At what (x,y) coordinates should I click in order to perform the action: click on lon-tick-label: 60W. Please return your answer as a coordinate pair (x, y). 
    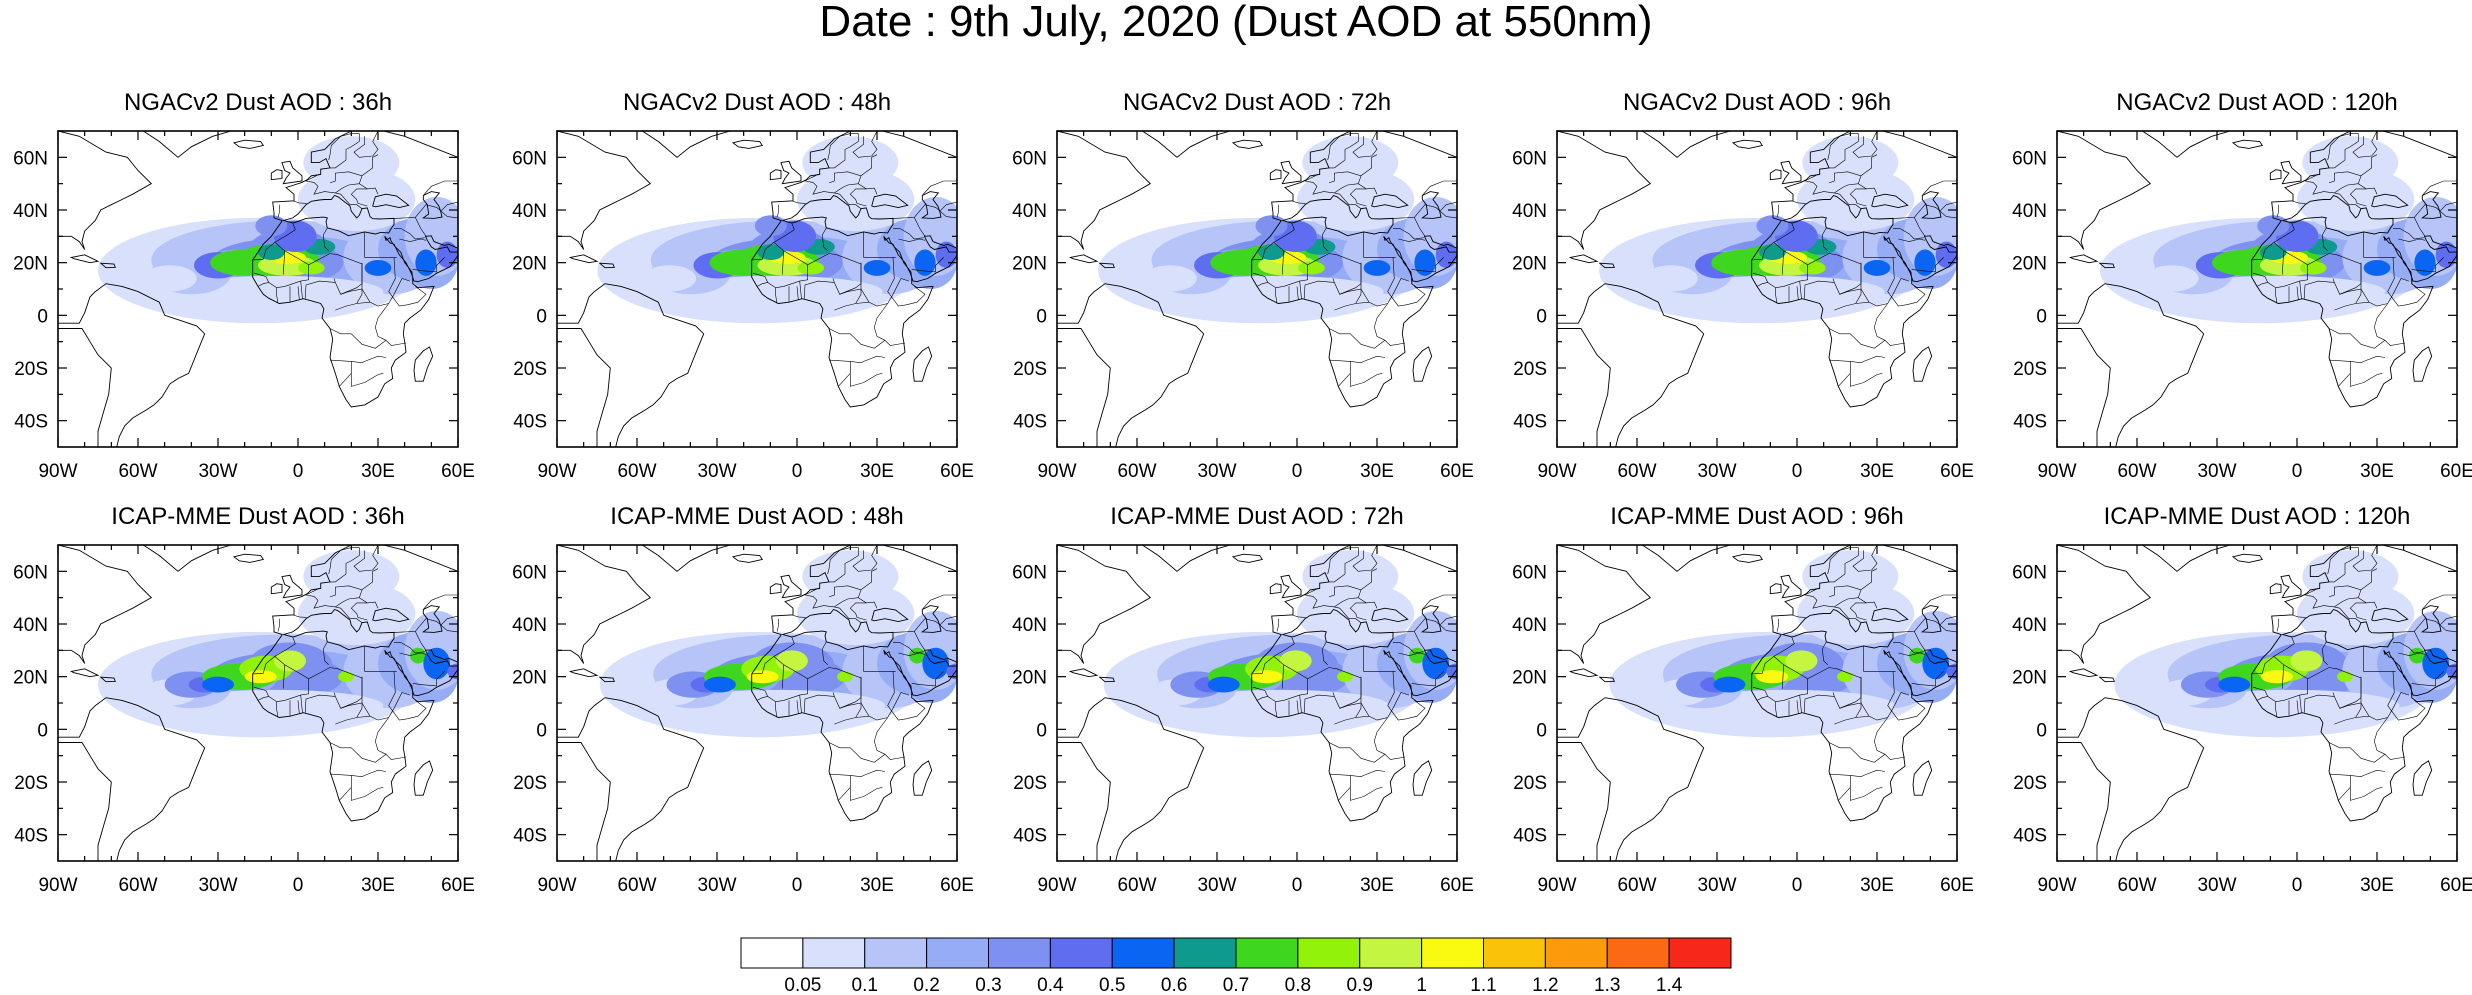
    Looking at the image, I should click on (636, 885).